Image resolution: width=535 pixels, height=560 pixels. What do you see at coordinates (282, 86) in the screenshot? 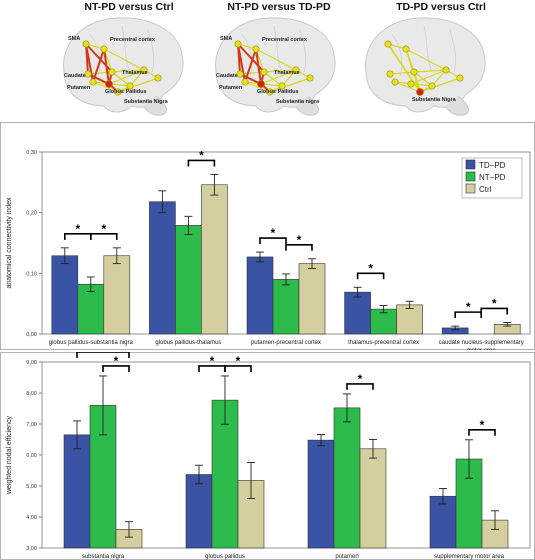
I see `node-r1` at bounding box center [282, 86].